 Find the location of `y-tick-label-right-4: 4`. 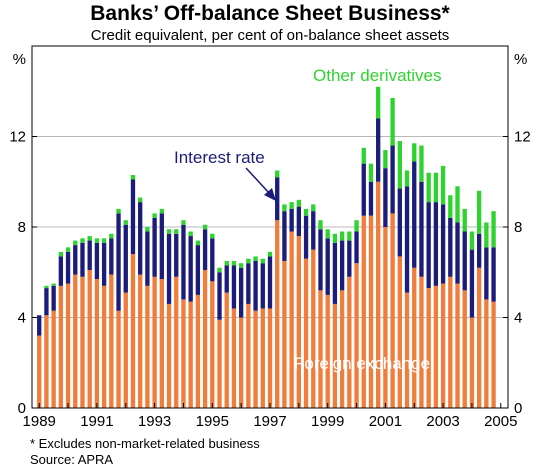

y-tick-label-right-4: 4 is located at coordinates (518, 318).